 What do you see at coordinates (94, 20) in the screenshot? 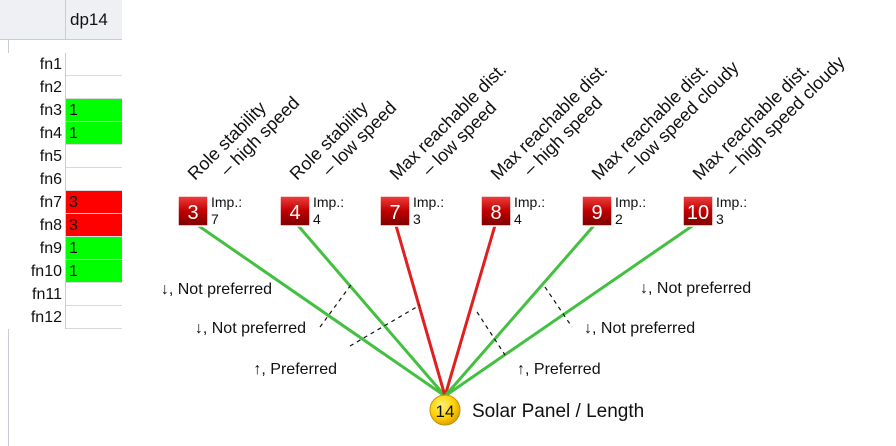
I see `column-header: dp14` at bounding box center [94, 20].